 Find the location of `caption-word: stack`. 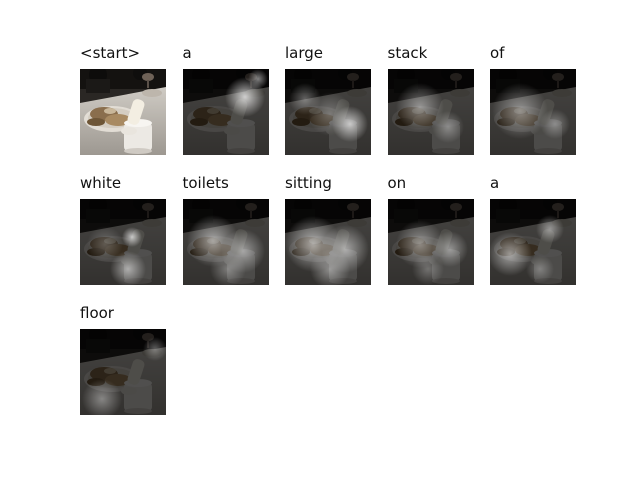

caption-word: stack is located at coordinates (407, 53).